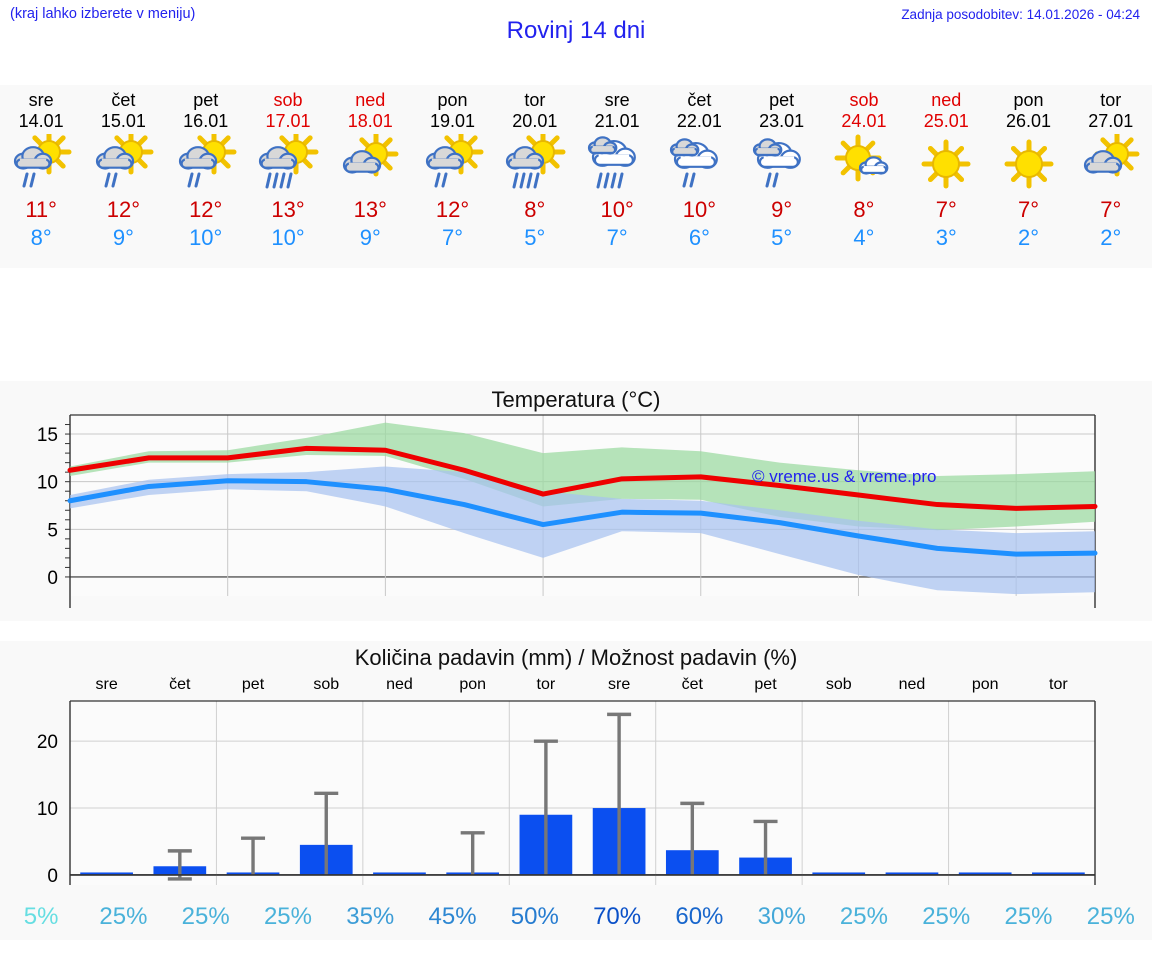  Describe the element at coordinates (699, 237) in the screenshot. I see `day-temp-min: 6°` at that location.